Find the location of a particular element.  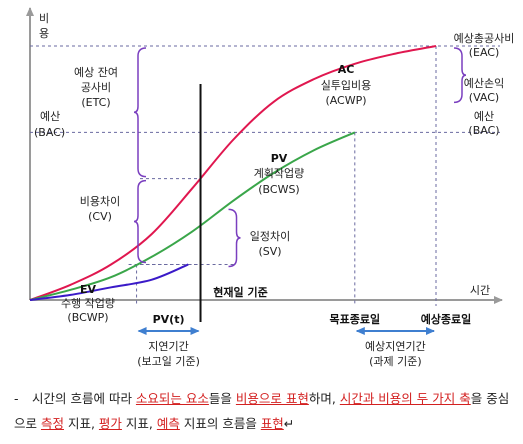

y-axis-label: 비용 is located at coordinates (44, 26).